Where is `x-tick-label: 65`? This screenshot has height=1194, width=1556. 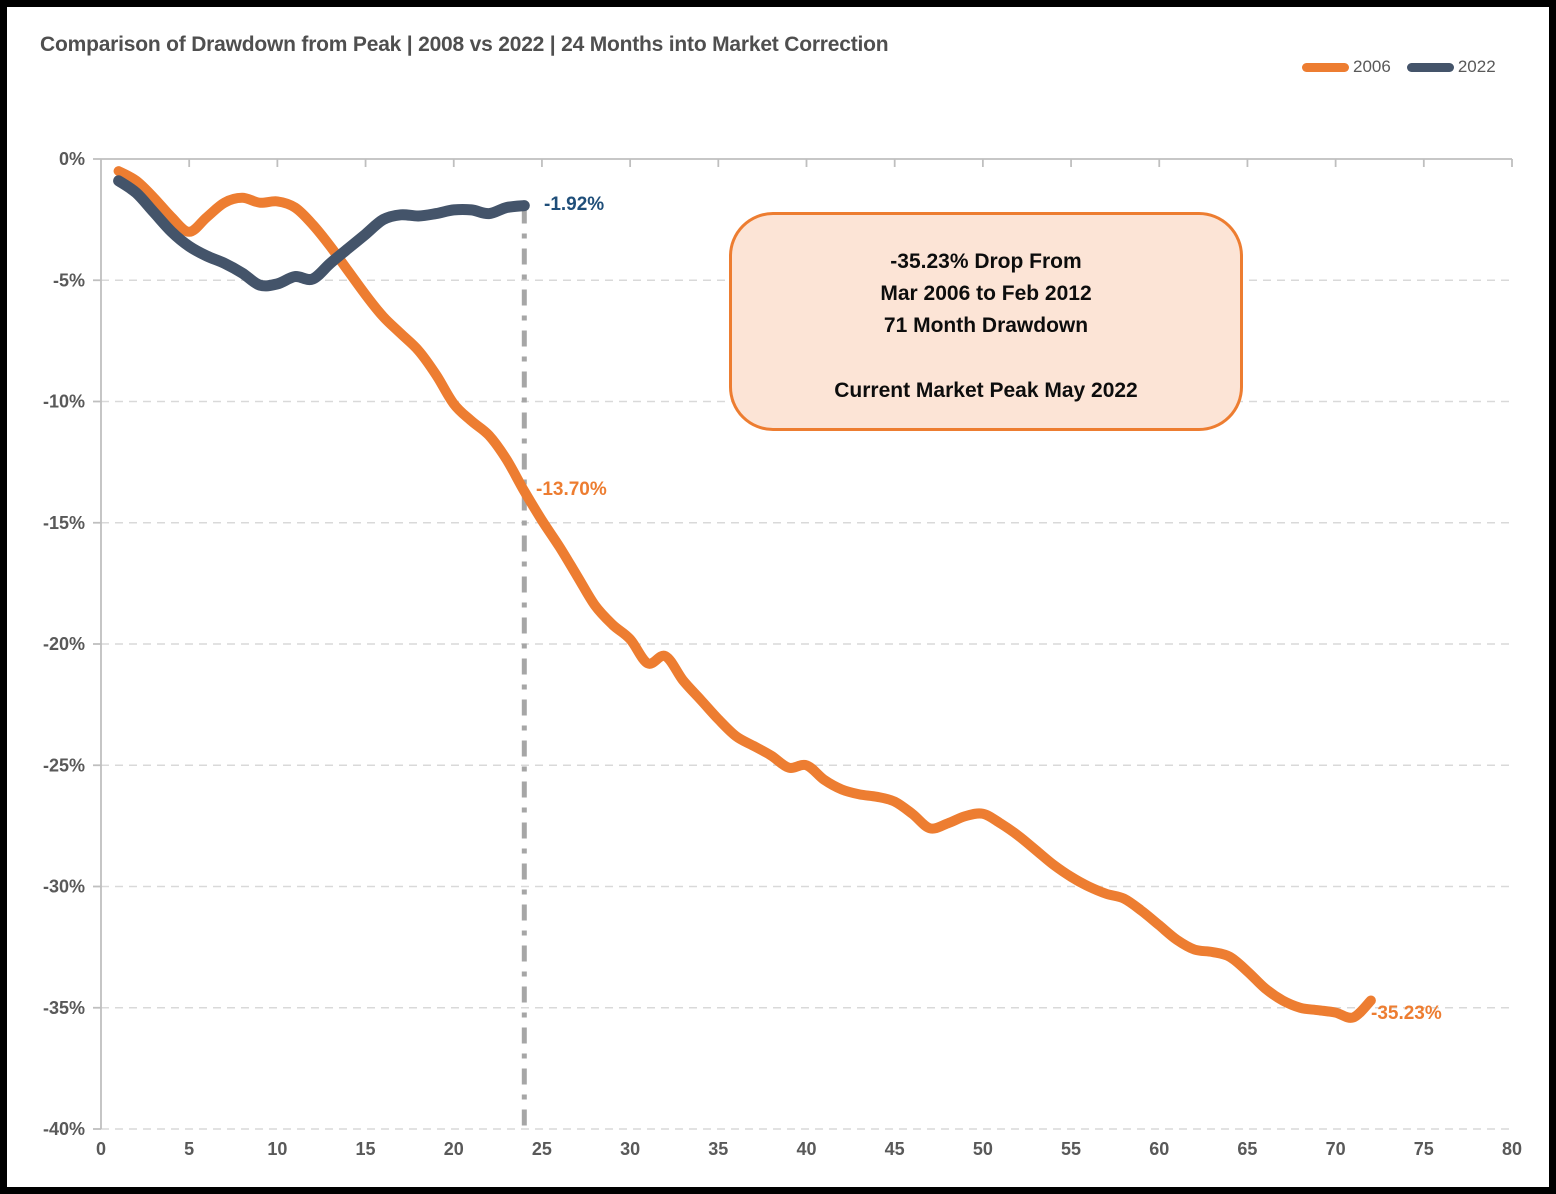
x-tick-label: 65 is located at coordinates (1247, 1149).